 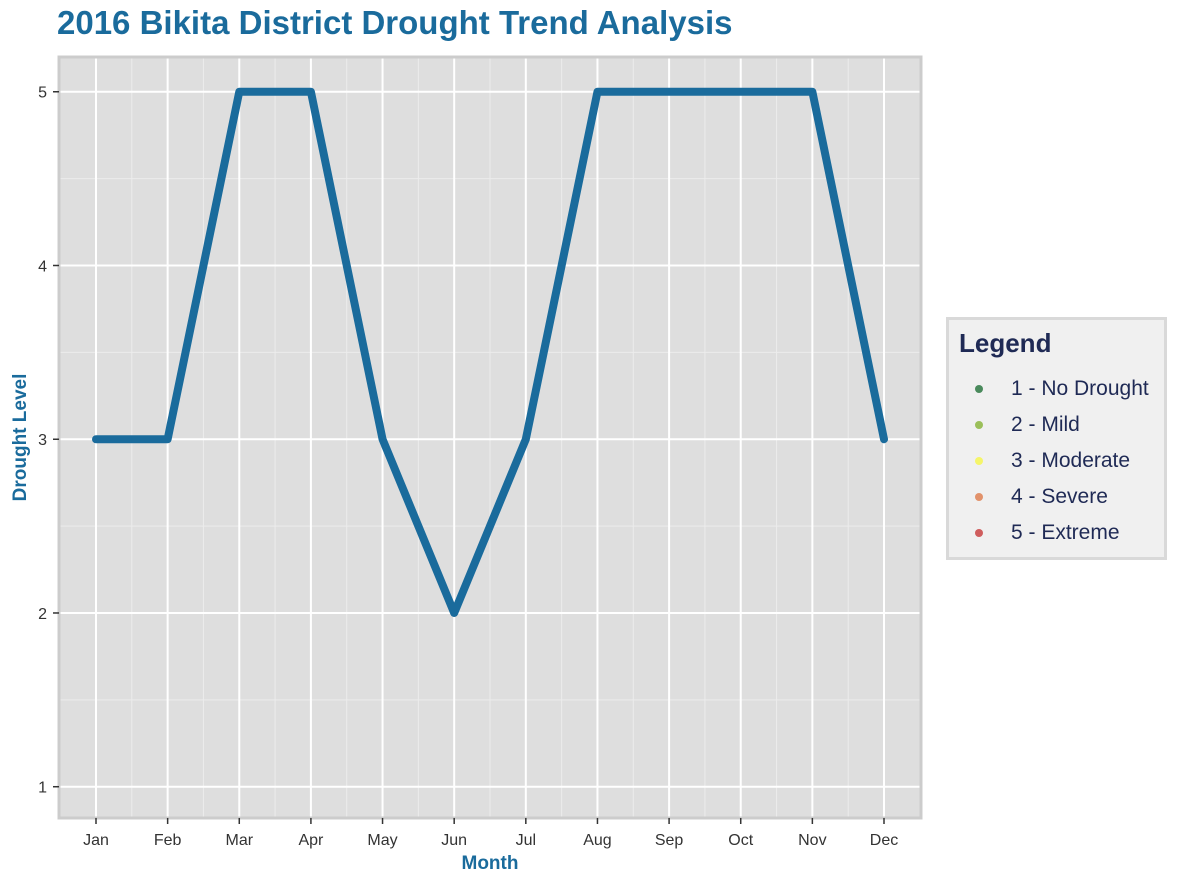 What do you see at coordinates (96, 840) in the screenshot?
I see `x-tick-label: Jan` at bounding box center [96, 840].